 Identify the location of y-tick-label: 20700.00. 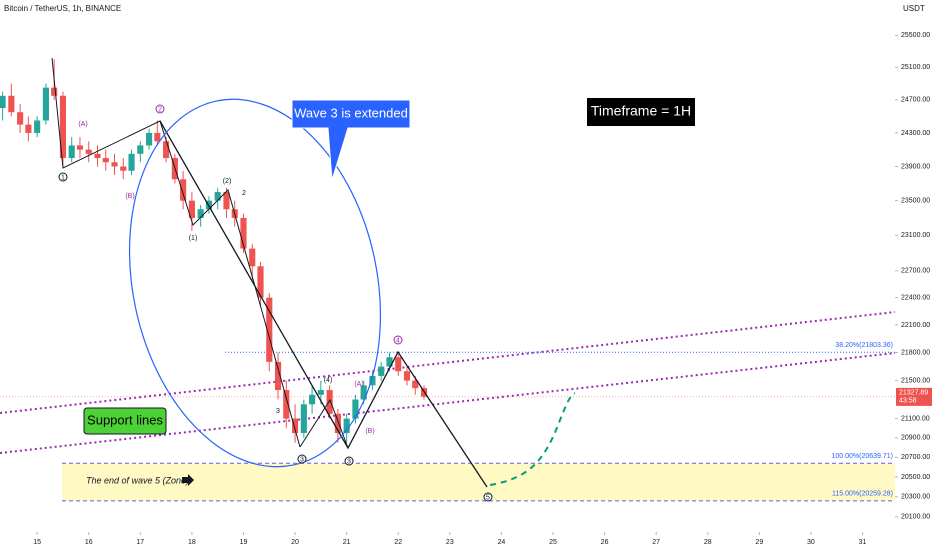
(915, 457).